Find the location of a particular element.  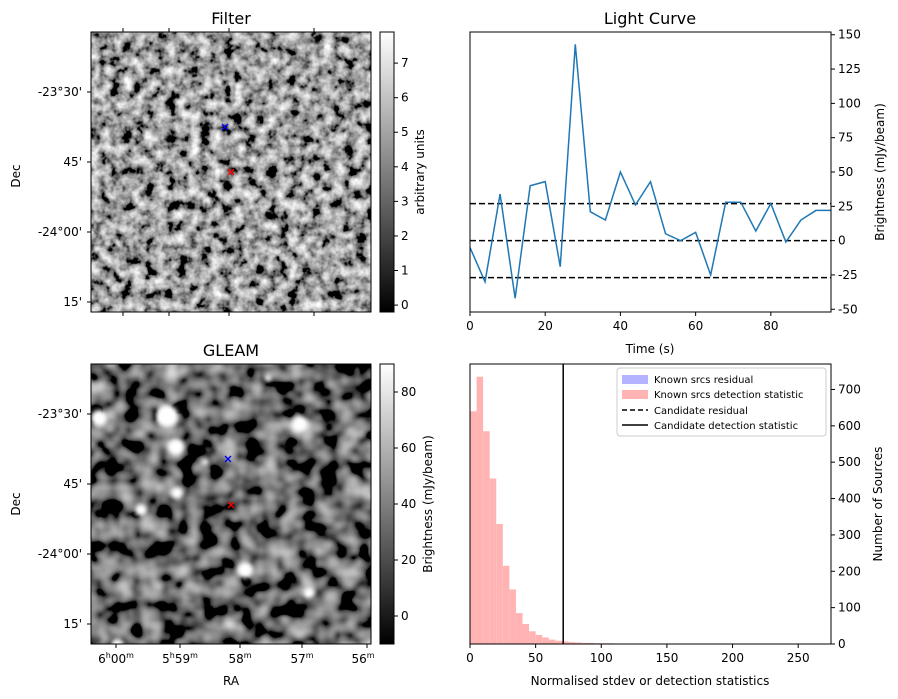

lightcurve-series is located at coordinates (650, 171).